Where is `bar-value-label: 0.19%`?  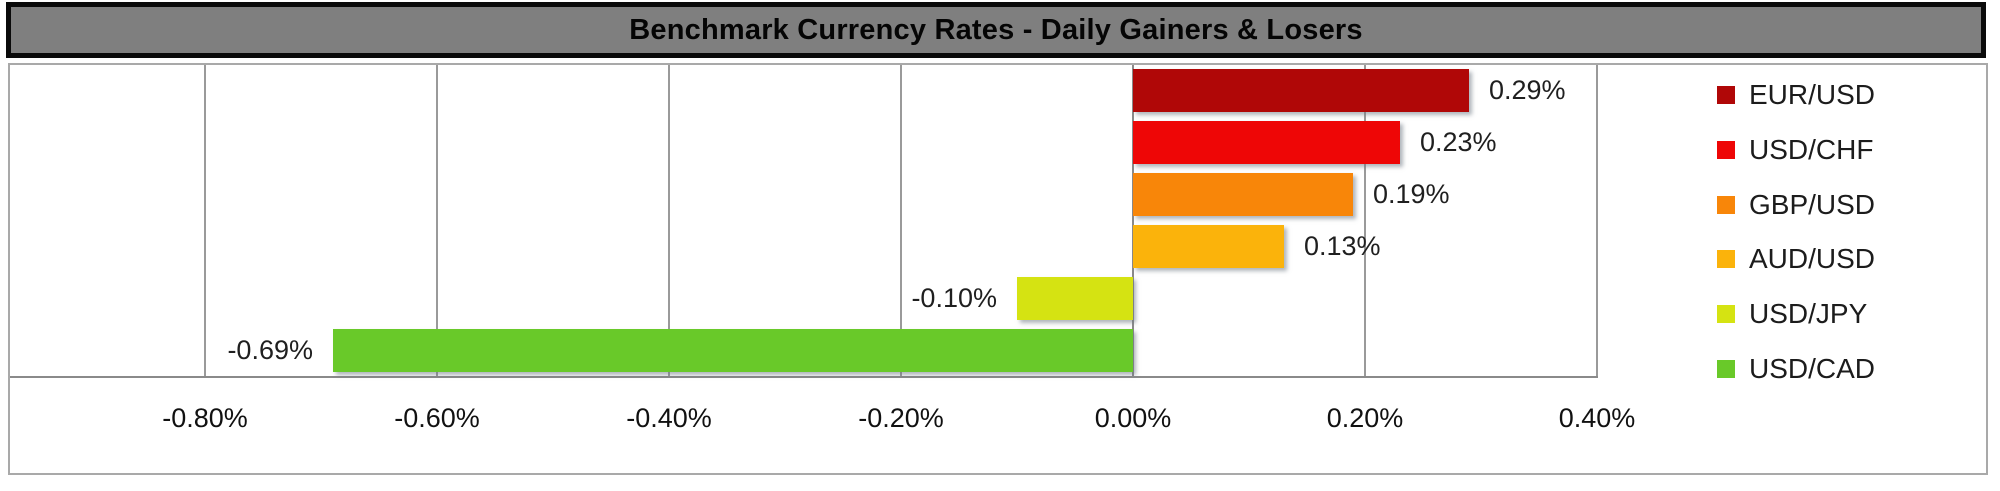 bar-value-label: 0.19% is located at coordinates (1411, 194).